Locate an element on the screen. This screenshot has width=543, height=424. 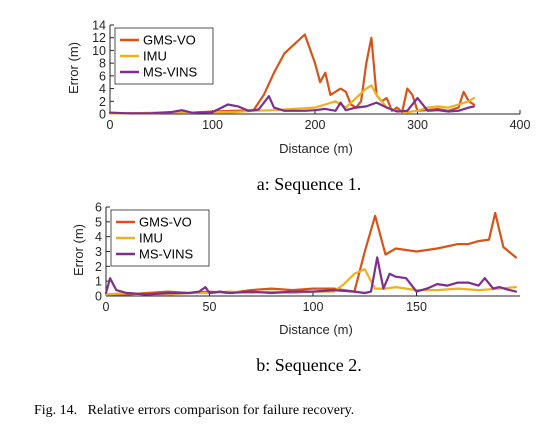
chart-1-series-ms-vins-line is located at coordinates (291, 105).